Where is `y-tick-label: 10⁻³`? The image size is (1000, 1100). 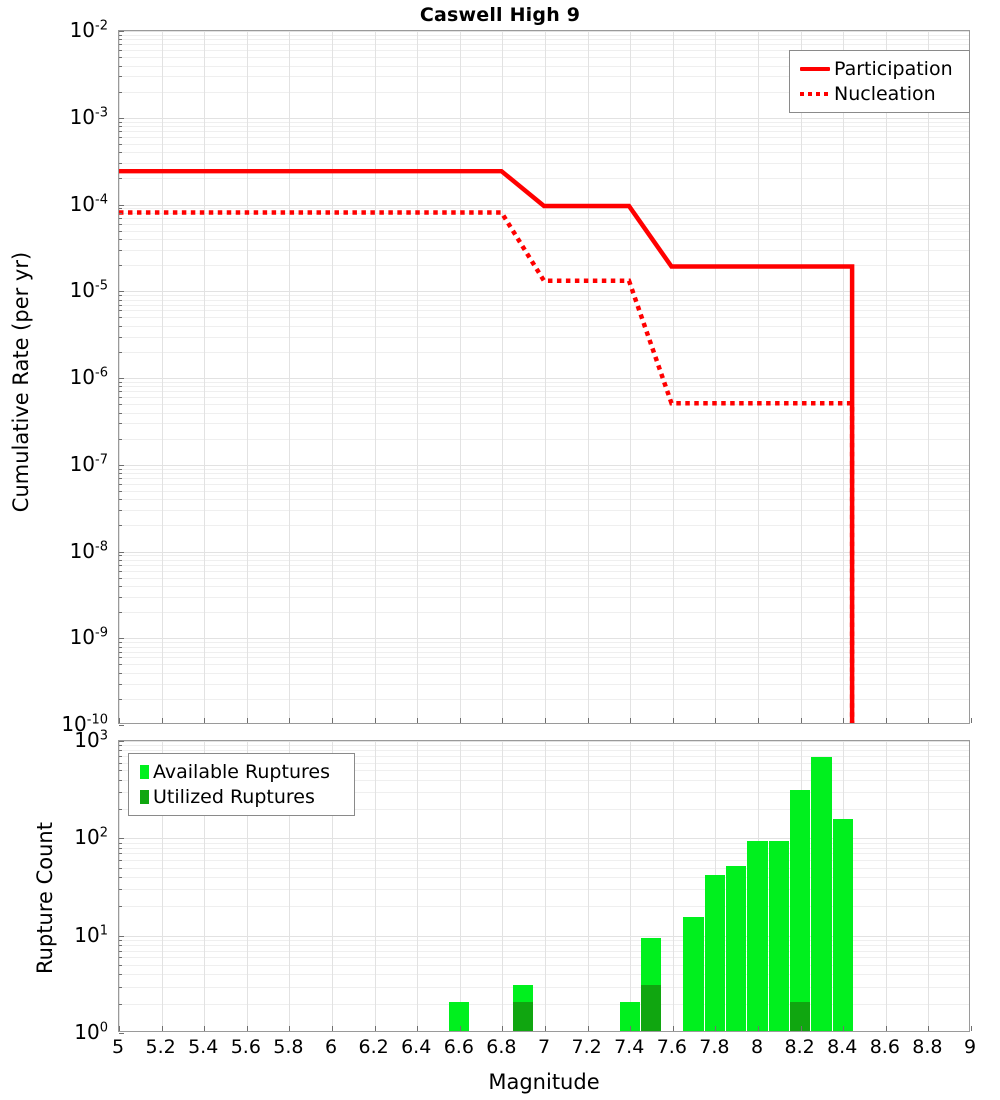 y-tick-label: 10⁻³ is located at coordinates (88, 116).